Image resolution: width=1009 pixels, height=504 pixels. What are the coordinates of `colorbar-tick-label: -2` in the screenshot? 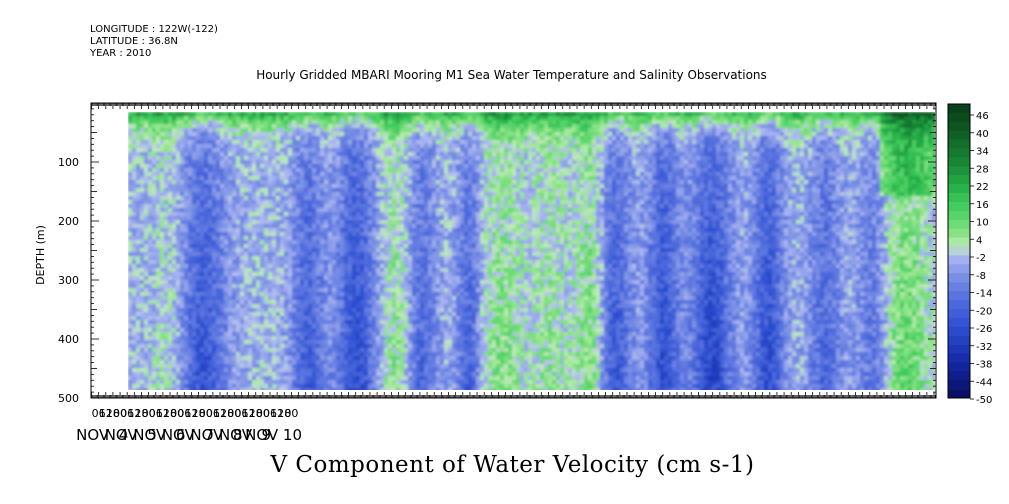 It's located at (981, 258).